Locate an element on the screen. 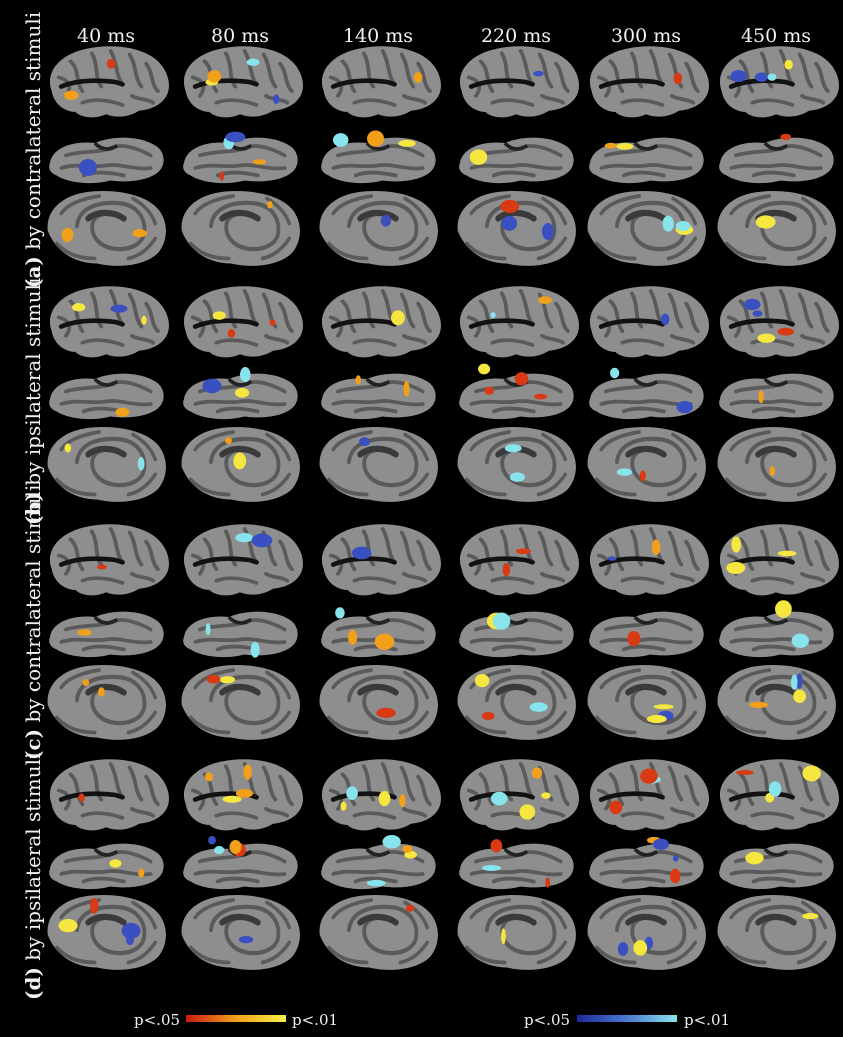  brain-inf-p2-t2 is located at coordinates (378, 633).